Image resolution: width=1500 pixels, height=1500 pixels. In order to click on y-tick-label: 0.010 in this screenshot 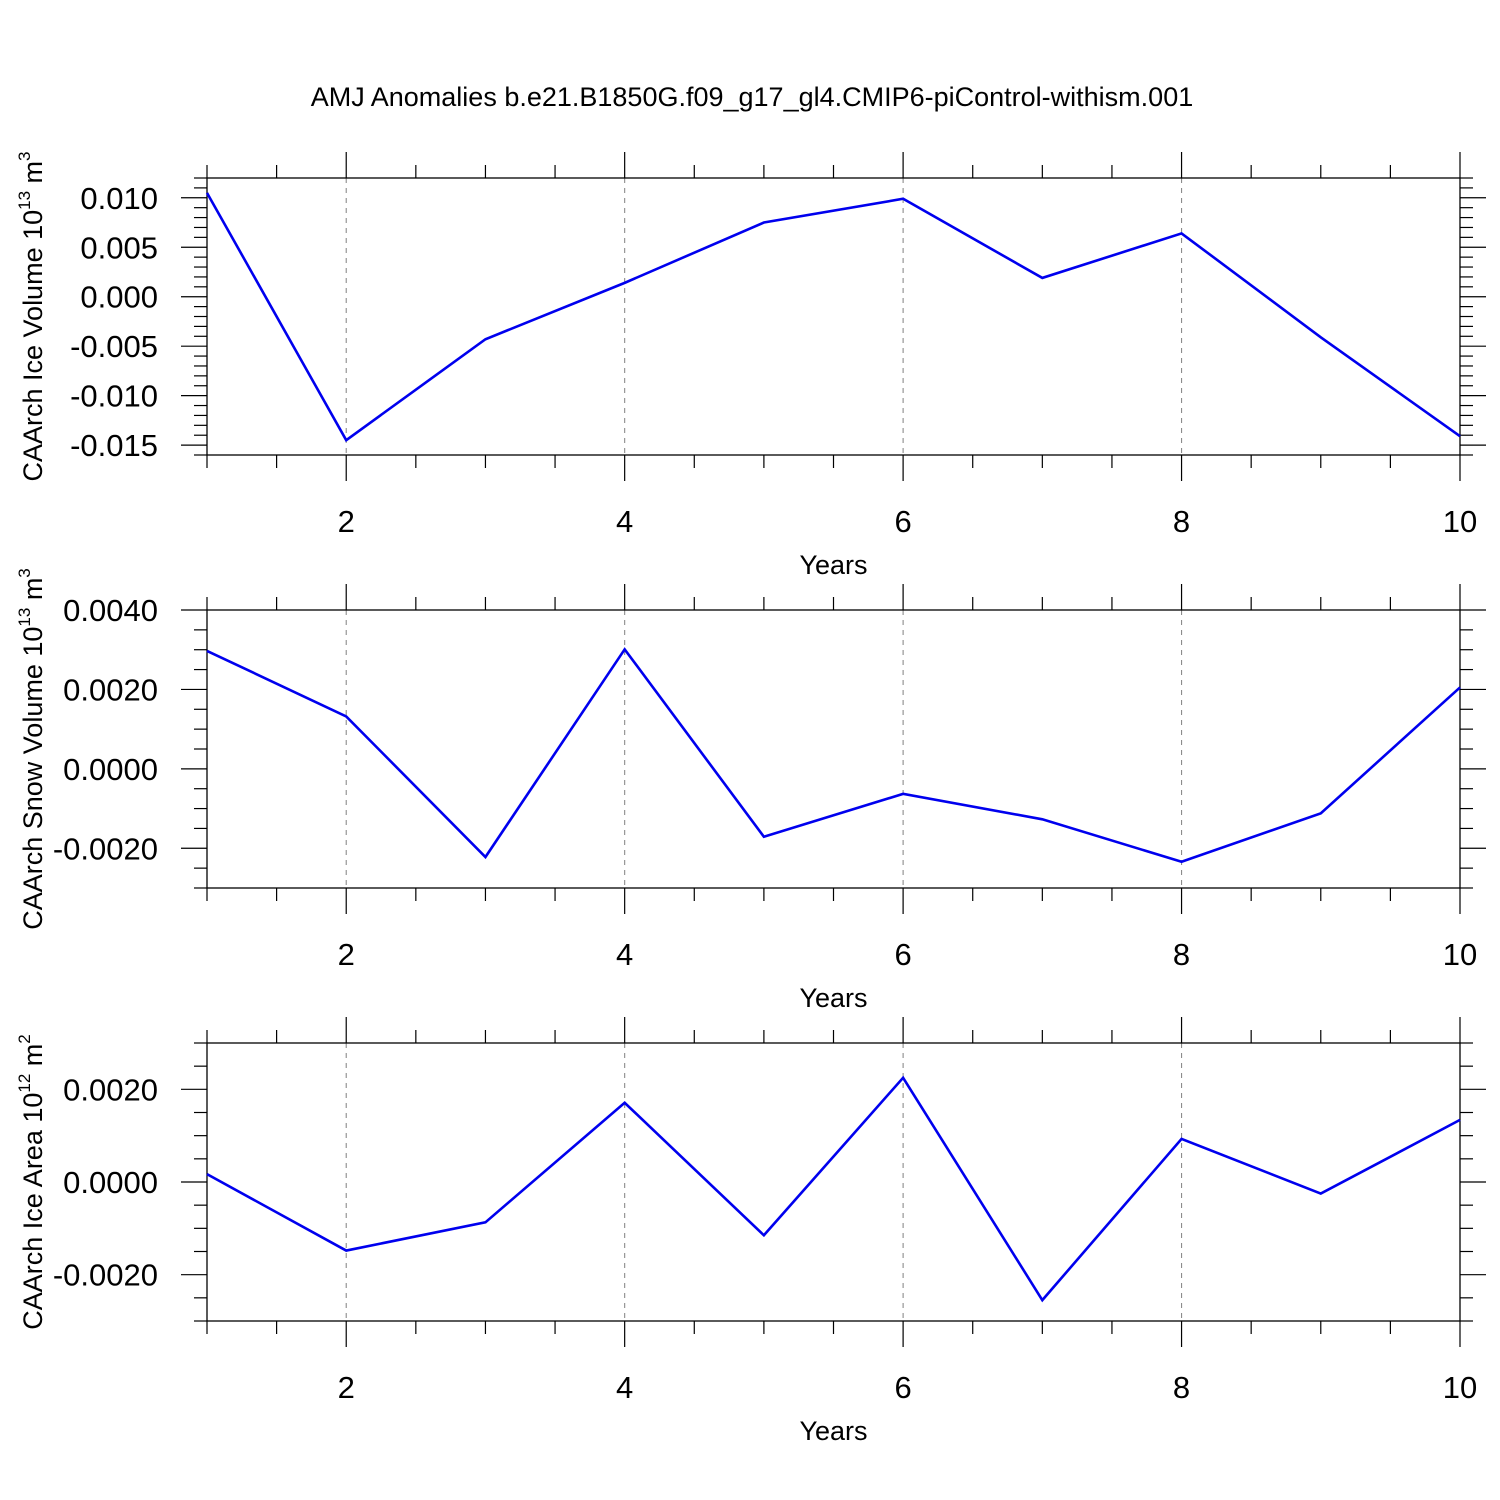, I will do `click(119, 198)`.